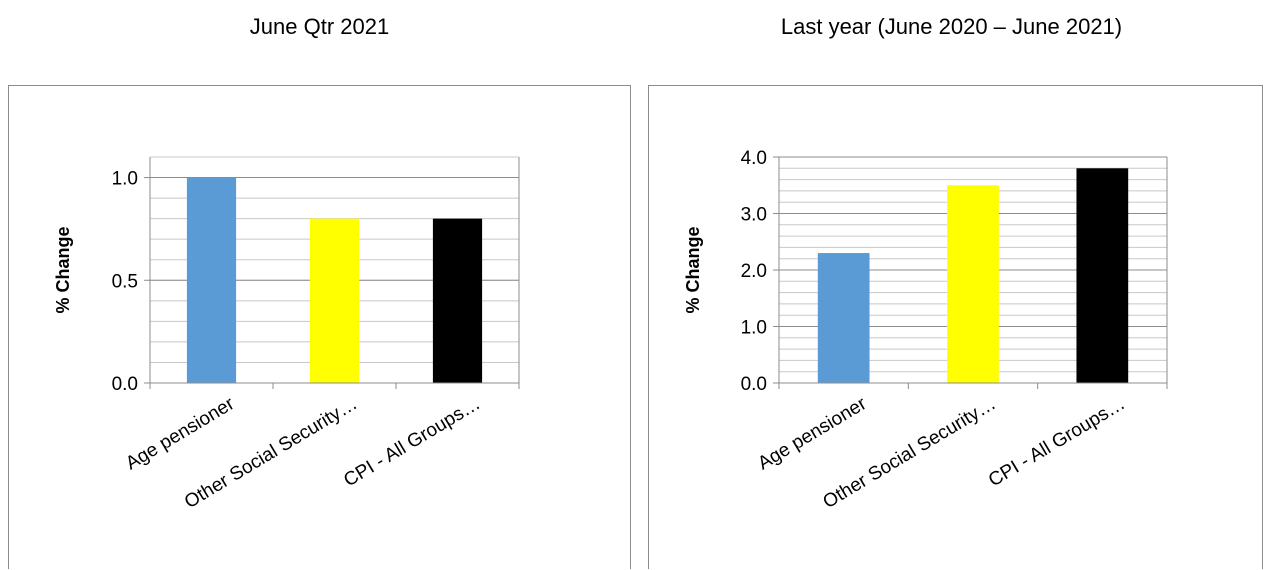  Describe the element at coordinates (319, 26) in the screenshot. I see `chart-title-june-qtr: June Qtr 2021` at that location.